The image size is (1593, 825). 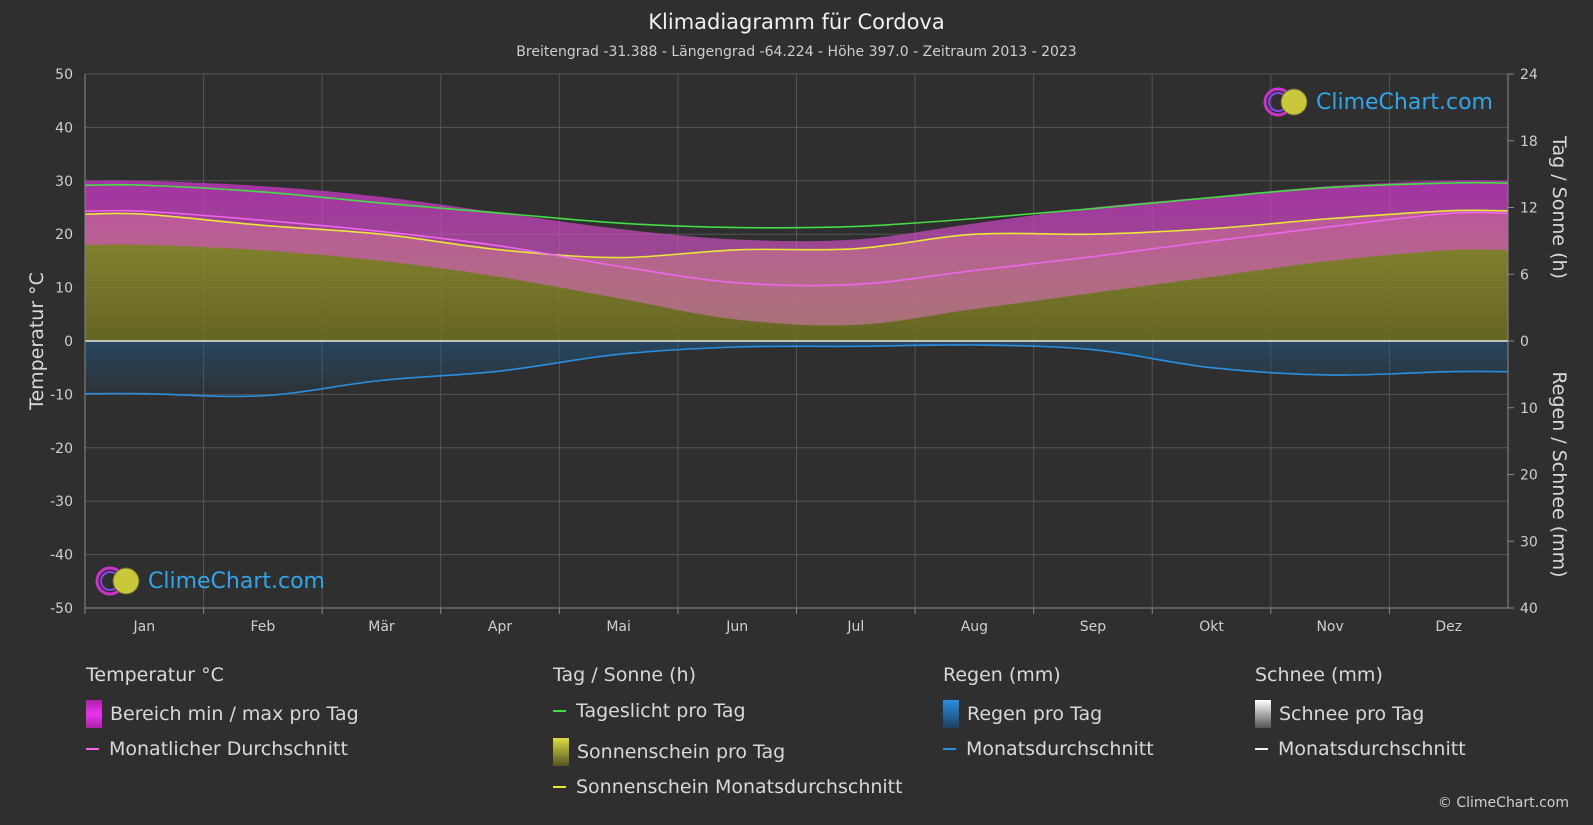 I want to click on legend-rain-per-day: Regen pro Tag, so click(x=1022, y=714).